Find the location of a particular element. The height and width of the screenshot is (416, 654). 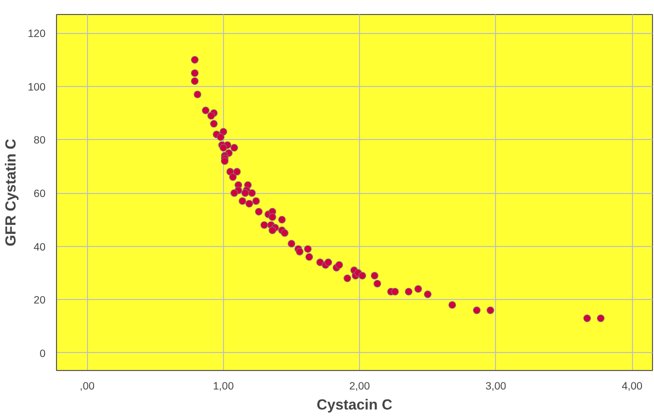

y-tick-label: 20 is located at coordinates (40, 300).